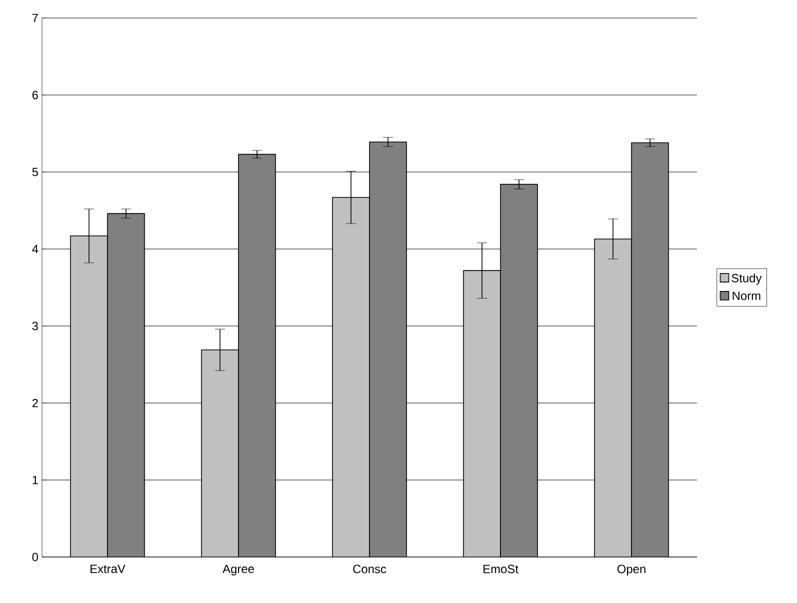 The height and width of the screenshot is (603, 797). What do you see at coordinates (746, 296) in the screenshot?
I see `legend-label: Norm` at bounding box center [746, 296].